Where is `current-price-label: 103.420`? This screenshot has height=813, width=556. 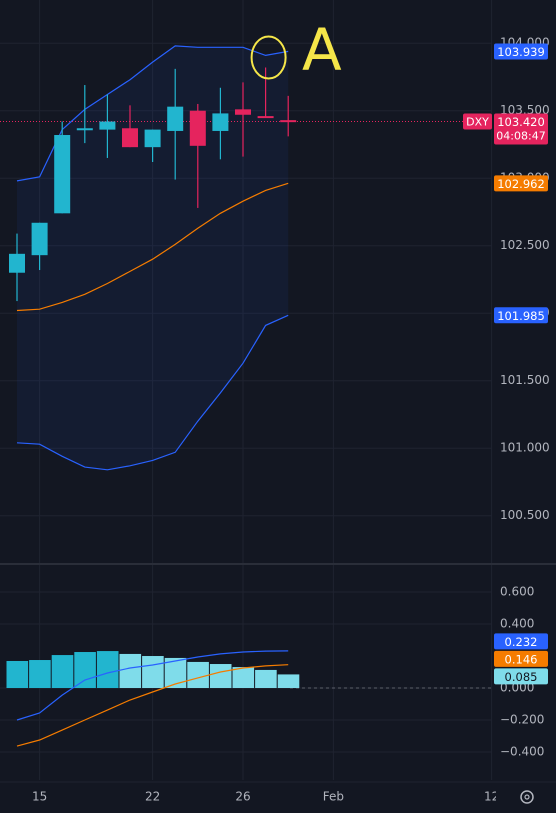 current-price-label: 103.420 is located at coordinates (521, 122).